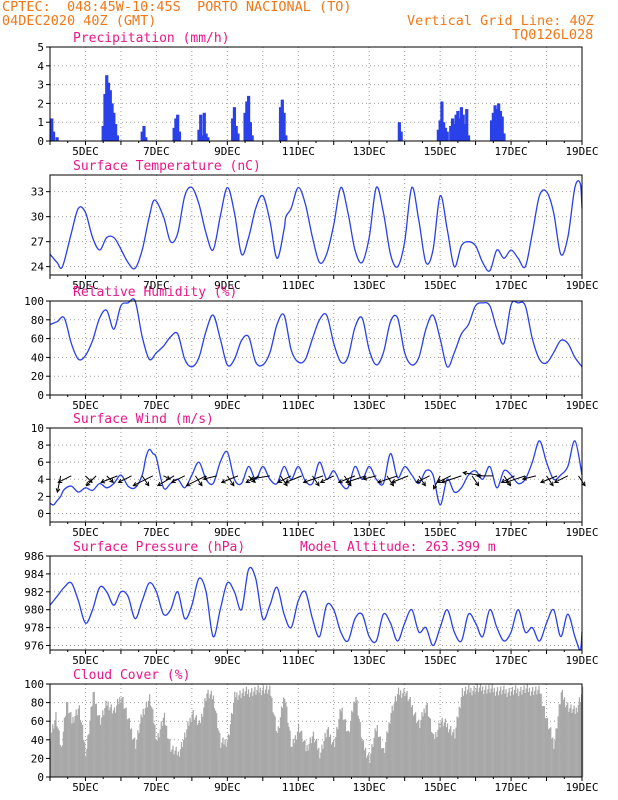 Image resolution: width=618 pixels, height=800 pixels. Describe the element at coordinates (37, 339) in the screenshot. I see `y-tick-label: 60` at that location.